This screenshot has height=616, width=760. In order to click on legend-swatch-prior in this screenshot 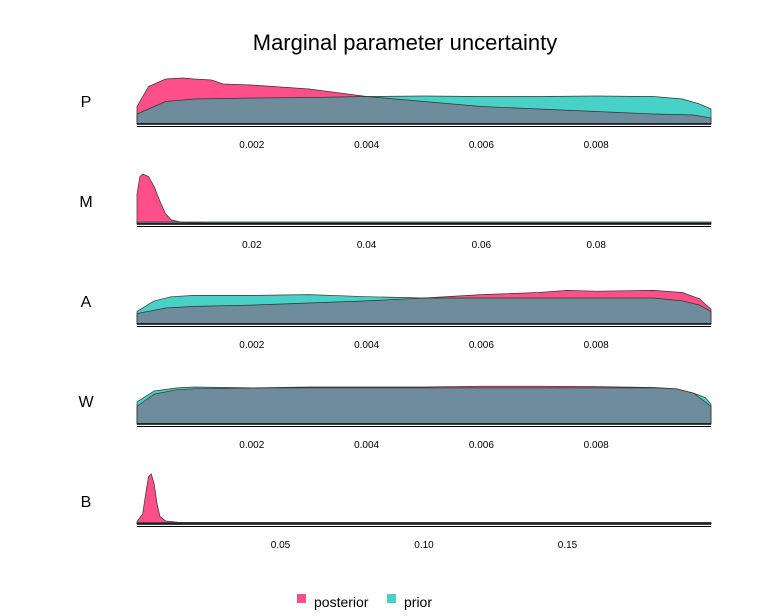, I will do `click(391, 598)`.